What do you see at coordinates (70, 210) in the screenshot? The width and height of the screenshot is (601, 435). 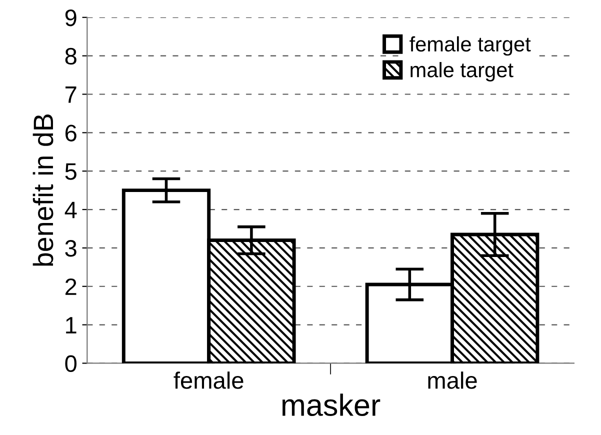 I see `y-tick-label: 4` at bounding box center [70, 210].